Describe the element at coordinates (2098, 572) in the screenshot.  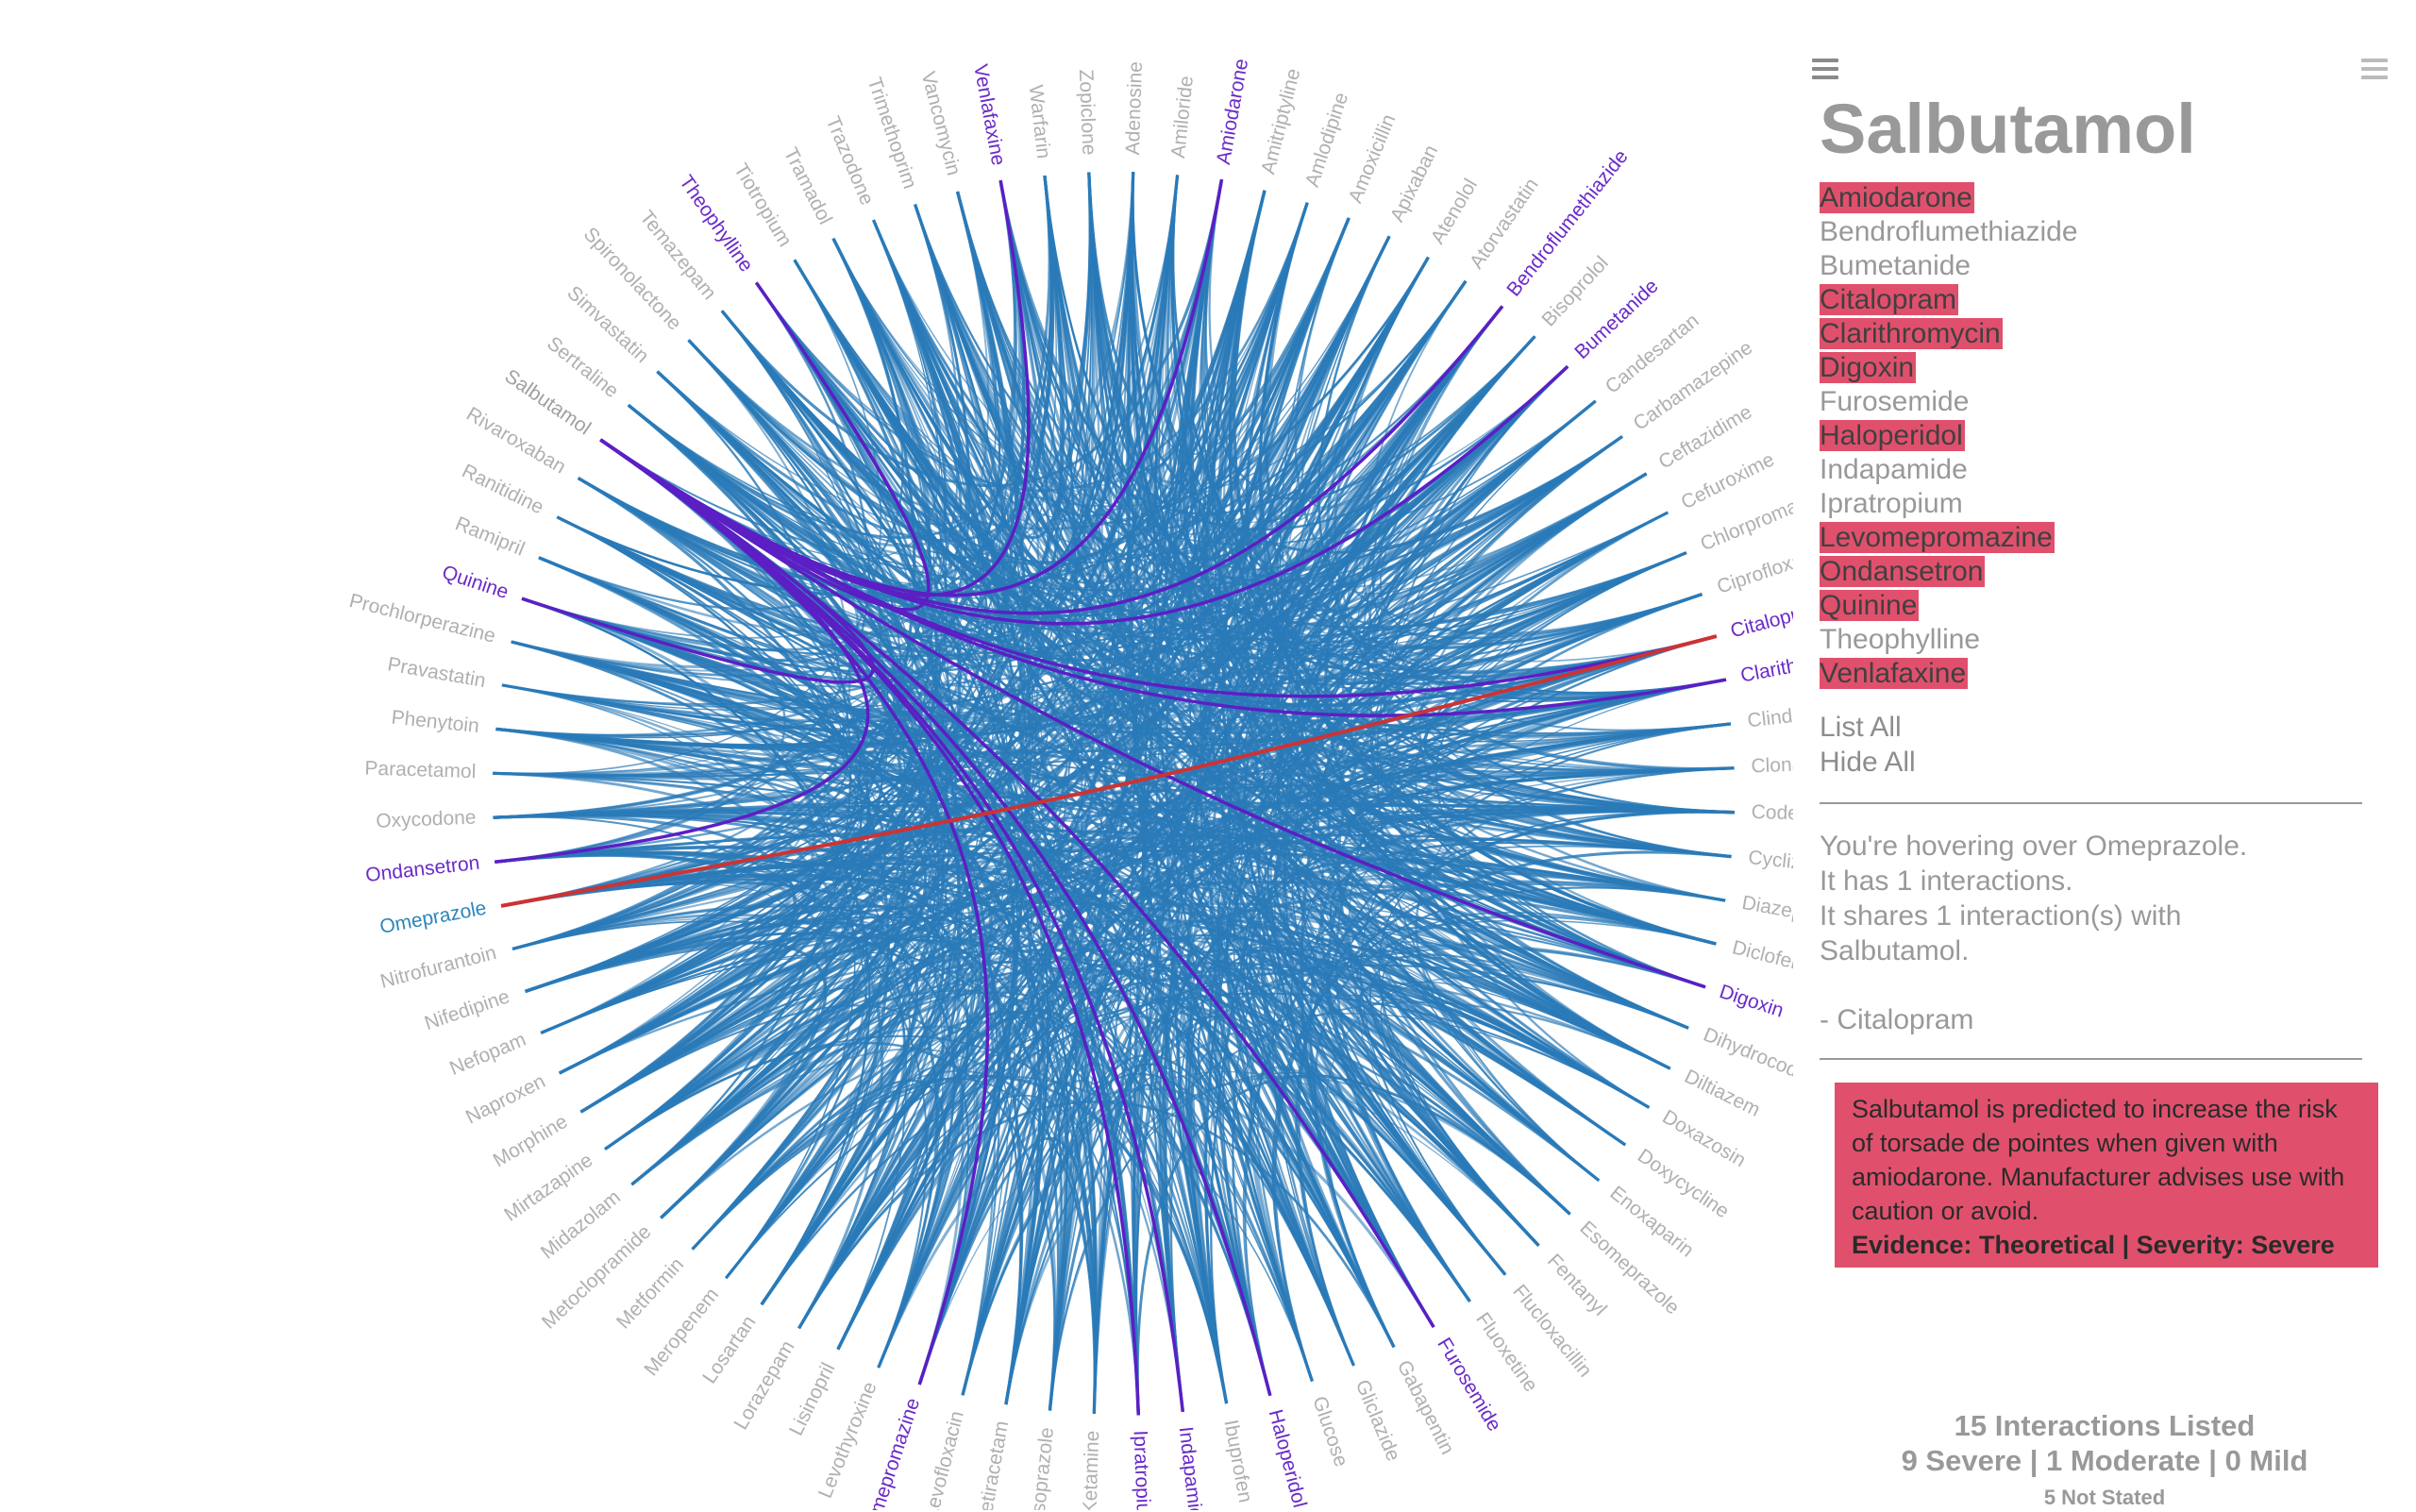
I see `interaction-list-item: Ondansetron` at that location.